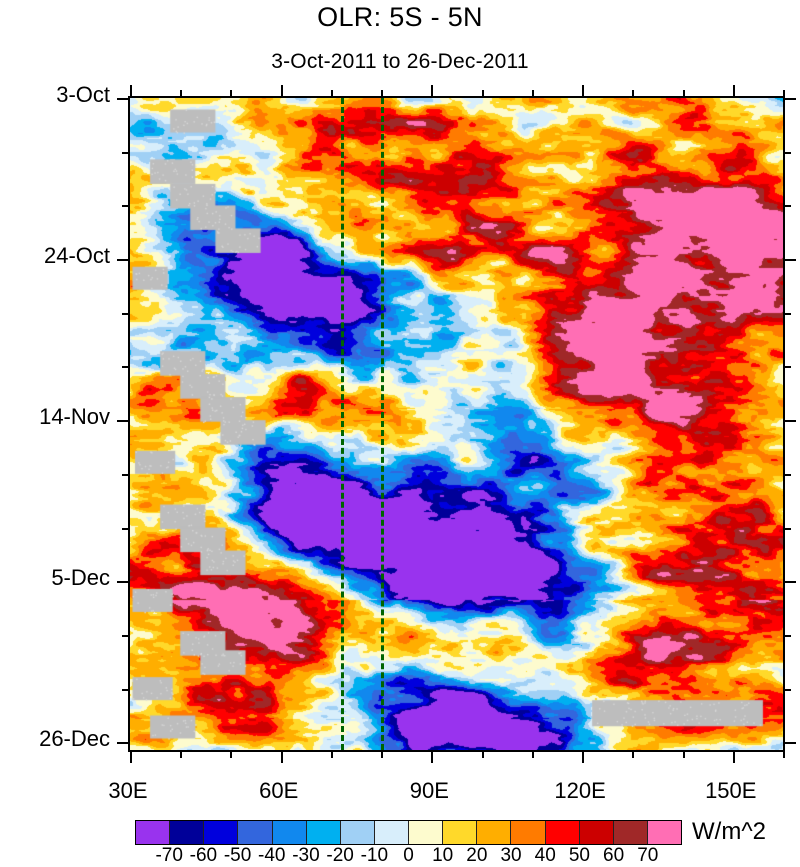  What do you see at coordinates (443, 855) in the screenshot?
I see `colorbar-tick-10: 10` at bounding box center [443, 855].